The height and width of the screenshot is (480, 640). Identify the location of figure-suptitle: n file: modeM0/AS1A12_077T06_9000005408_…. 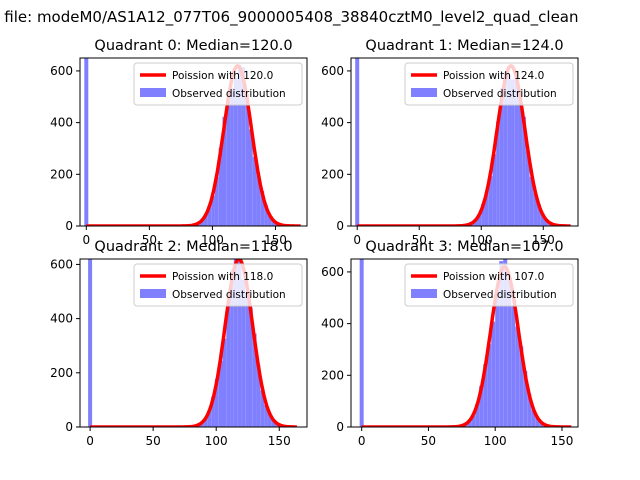
(320, 19).